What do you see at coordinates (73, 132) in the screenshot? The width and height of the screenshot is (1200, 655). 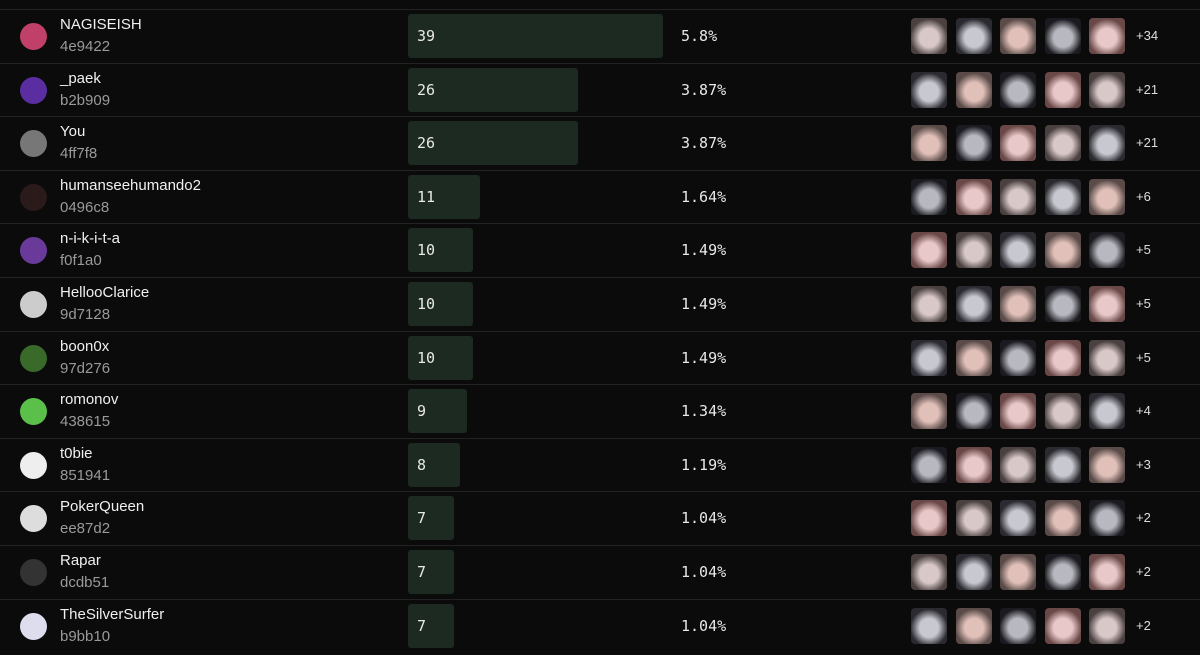 I see `user-name: You` at bounding box center [73, 132].